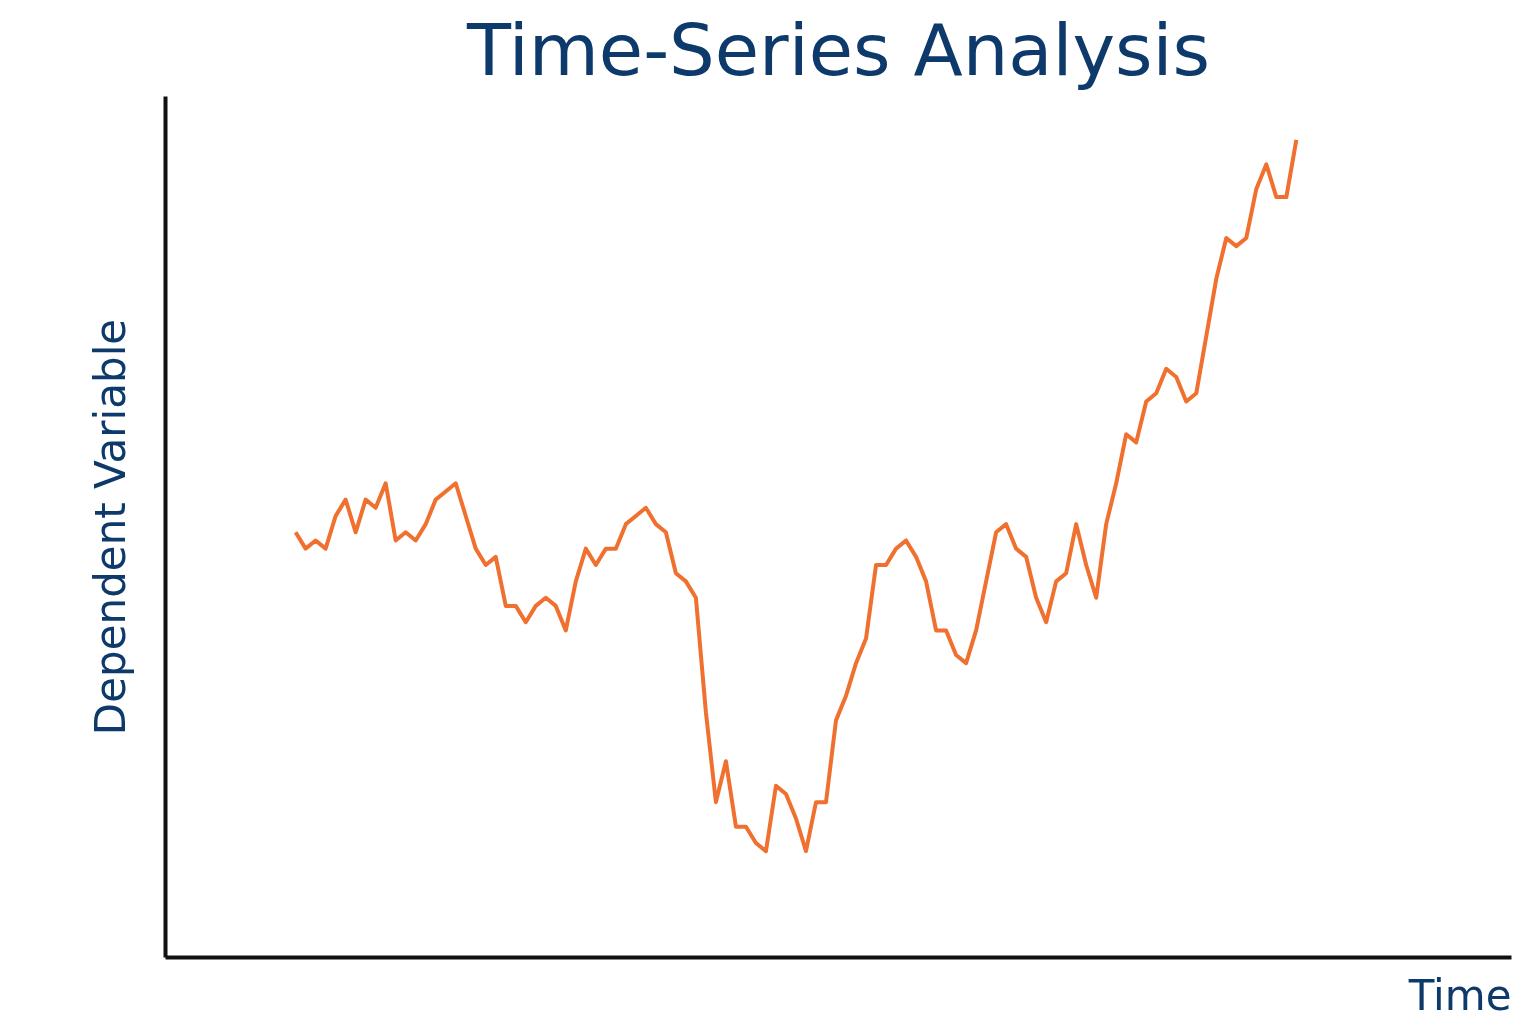  What do you see at coordinates (838, 49) in the screenshot?
I see `chart-title: Time-Series Analysis` at bounding box center [838, 49].